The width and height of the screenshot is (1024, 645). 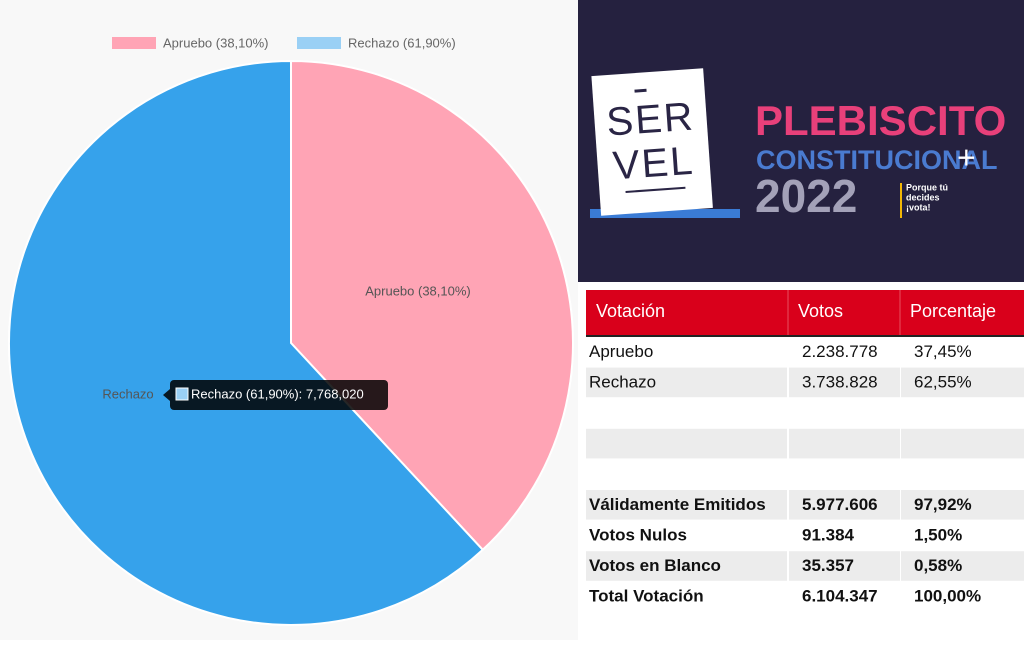 I want to click on tooltip-swatch, so click(x=182, y=394).